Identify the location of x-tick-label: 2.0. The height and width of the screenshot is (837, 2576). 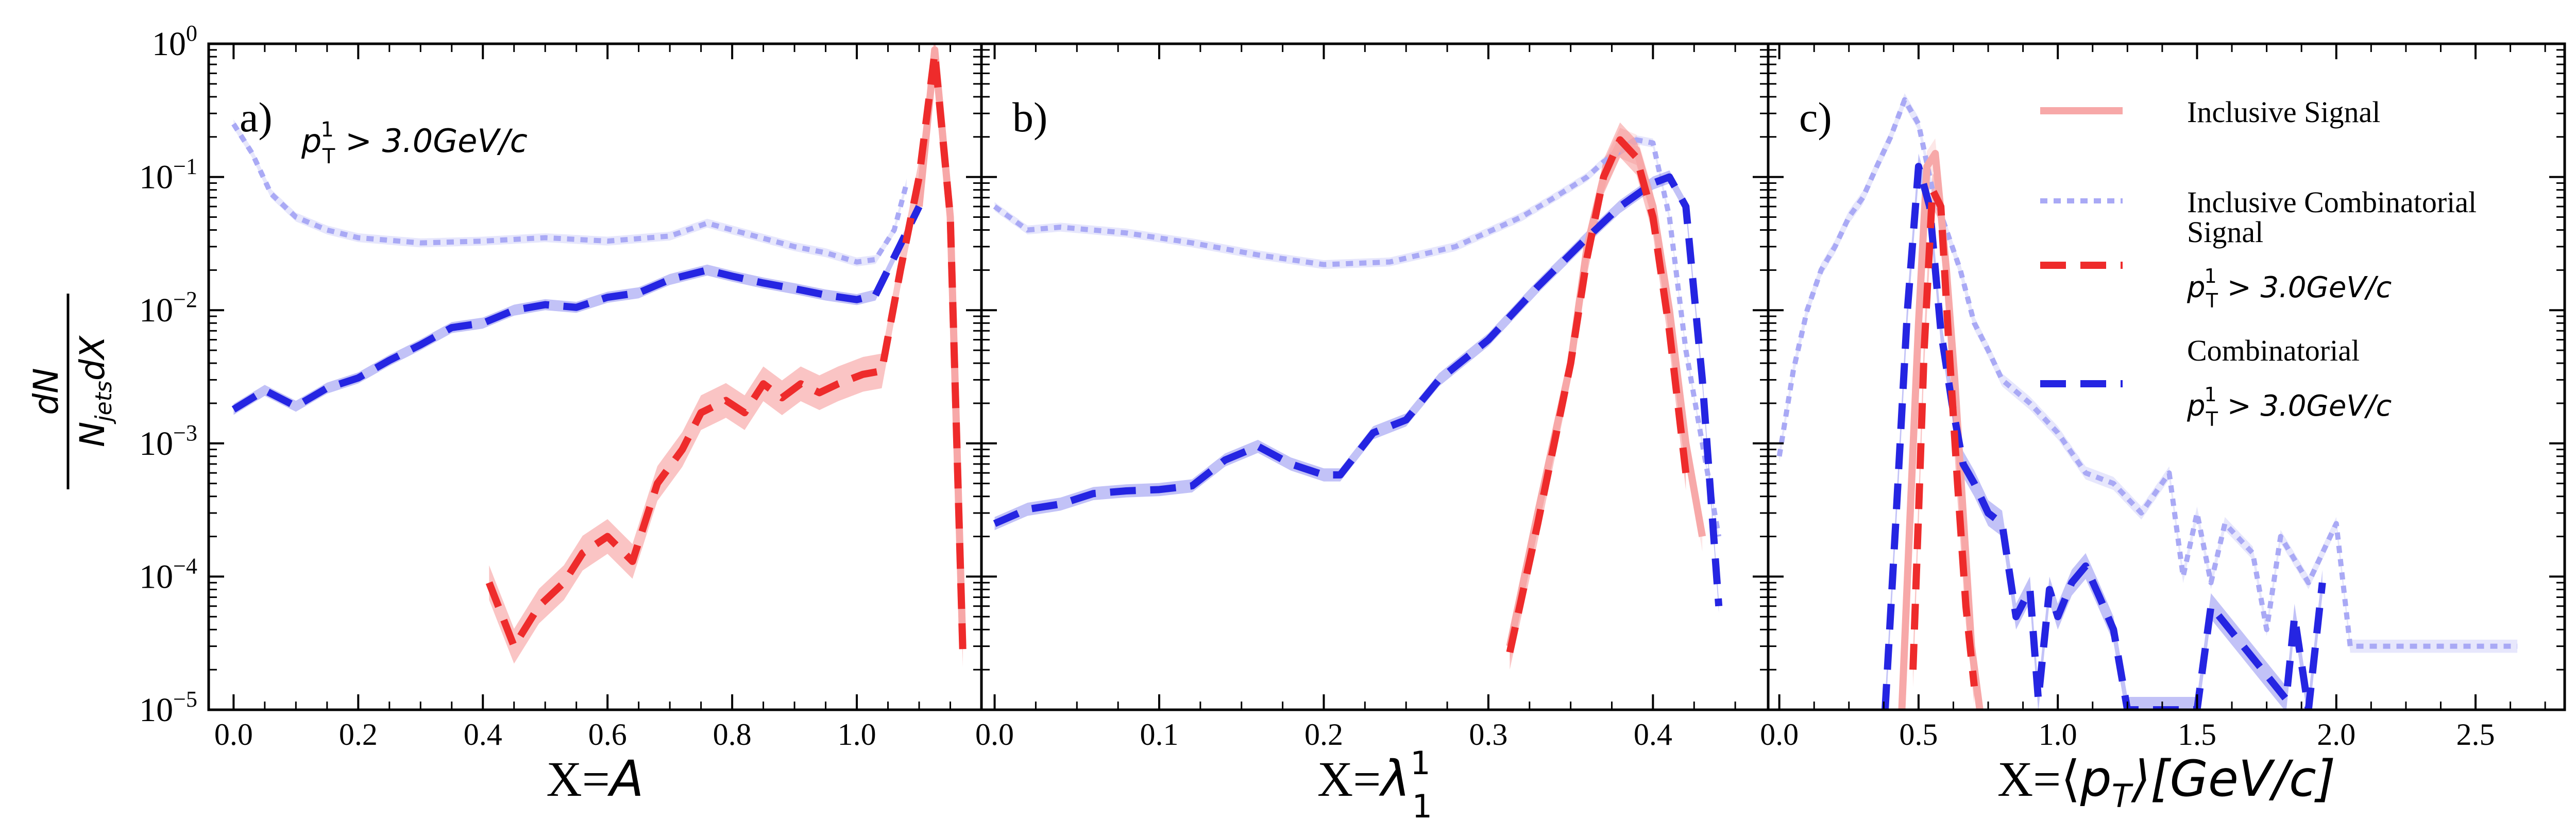
(2336, 735).